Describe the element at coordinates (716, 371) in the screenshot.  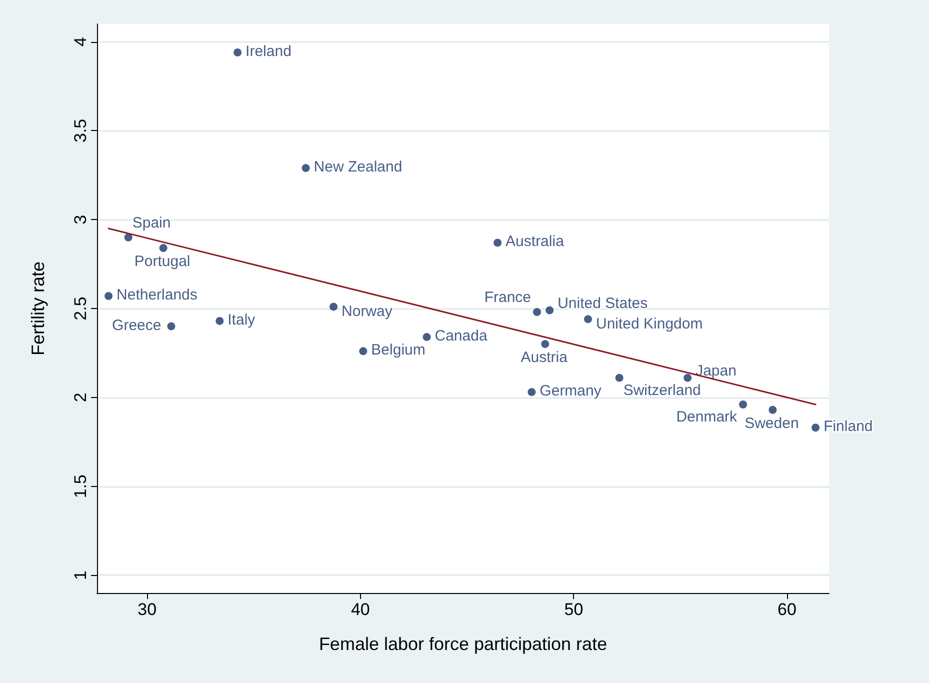
I see `data-label: Japan` at that location.